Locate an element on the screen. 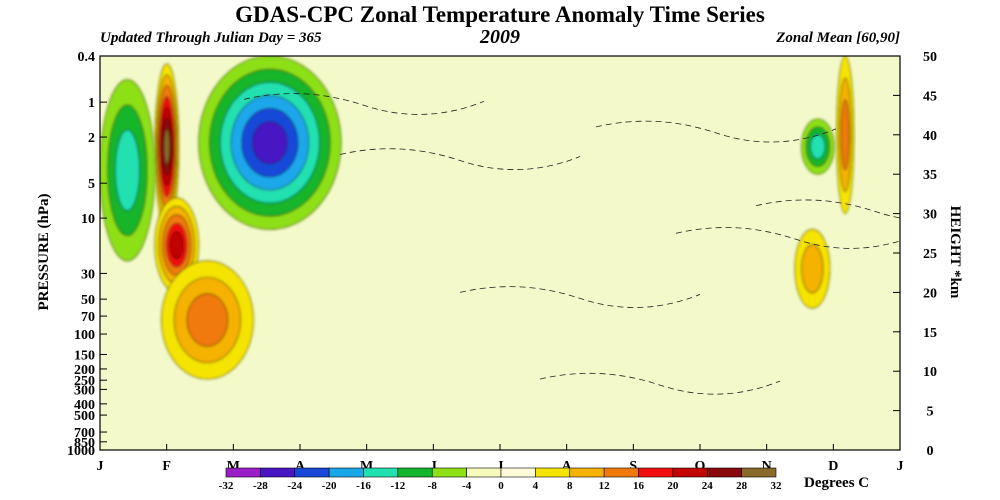 The height and width of the screenshot is (500, 1000). colorbar-tick-label: 8 is located at coordinates (570, 486).